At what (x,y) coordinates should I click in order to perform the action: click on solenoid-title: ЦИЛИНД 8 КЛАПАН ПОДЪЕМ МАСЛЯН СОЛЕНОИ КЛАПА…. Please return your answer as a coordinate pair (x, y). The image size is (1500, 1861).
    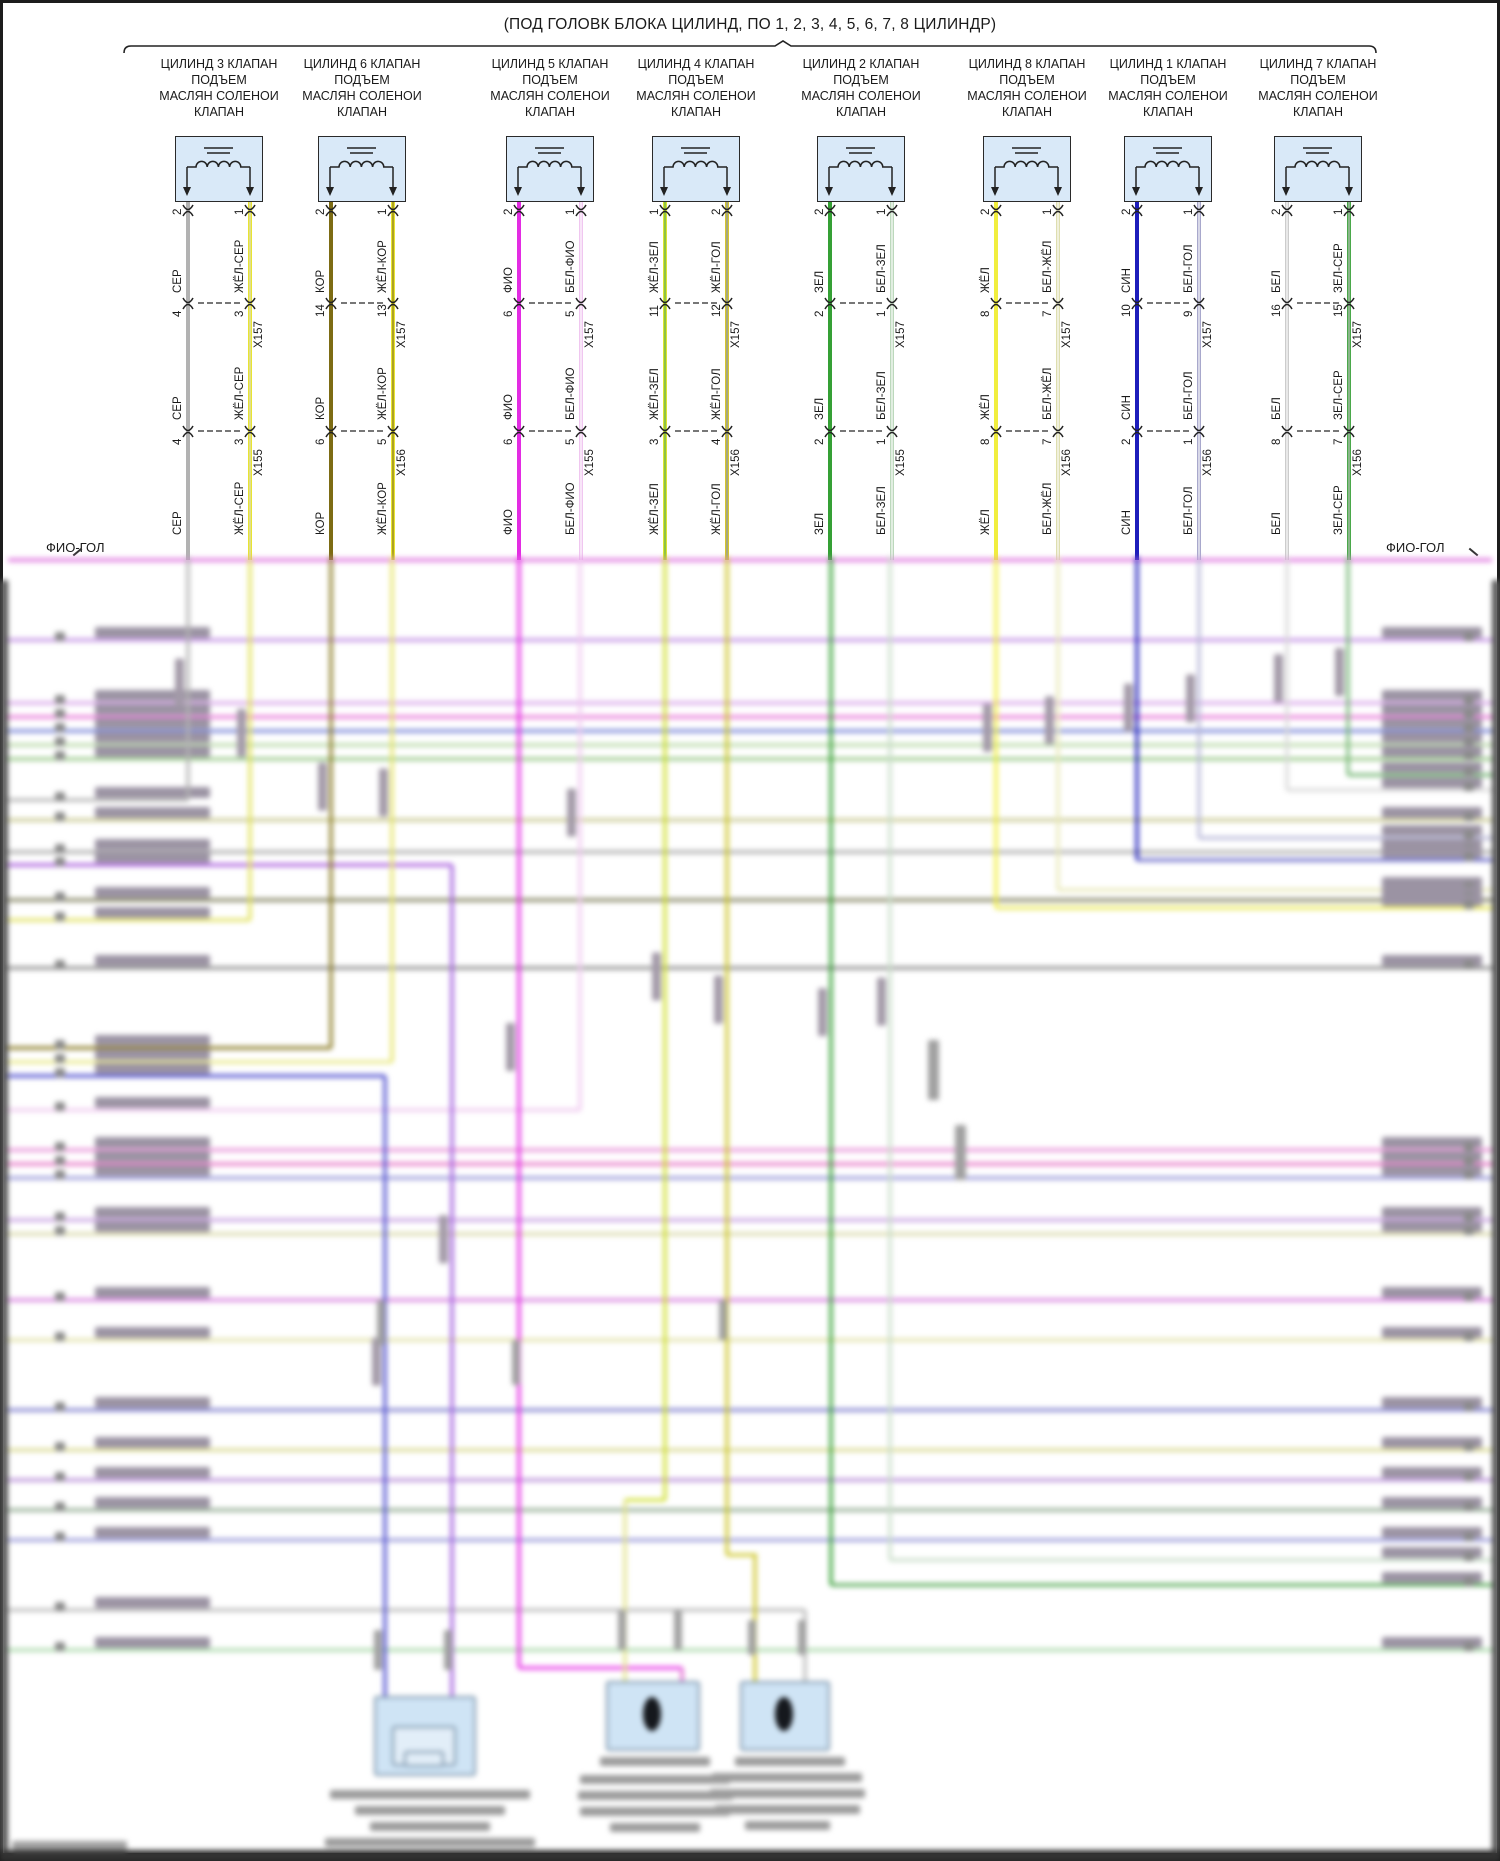
    Looking at the image, I should click on (1027, 88).